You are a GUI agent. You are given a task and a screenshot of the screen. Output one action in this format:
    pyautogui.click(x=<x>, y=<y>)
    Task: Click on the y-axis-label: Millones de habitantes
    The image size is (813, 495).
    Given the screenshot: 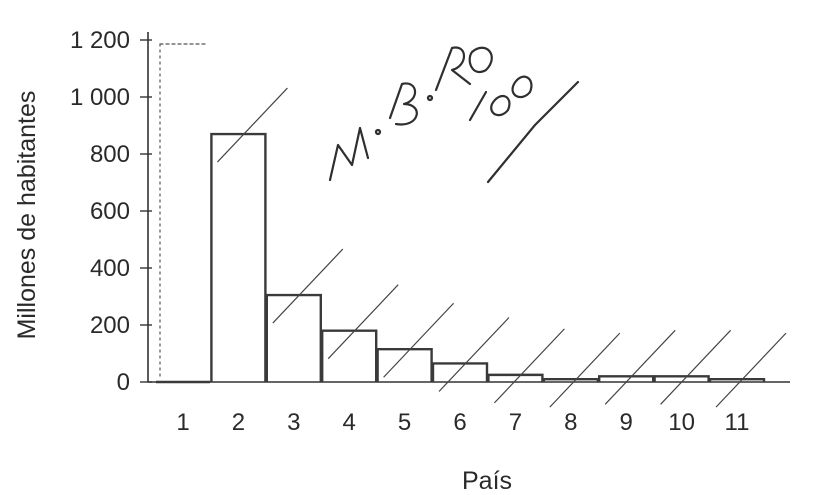 What is the action you would take?
    pyautogui.click(x=27, y=215)
    